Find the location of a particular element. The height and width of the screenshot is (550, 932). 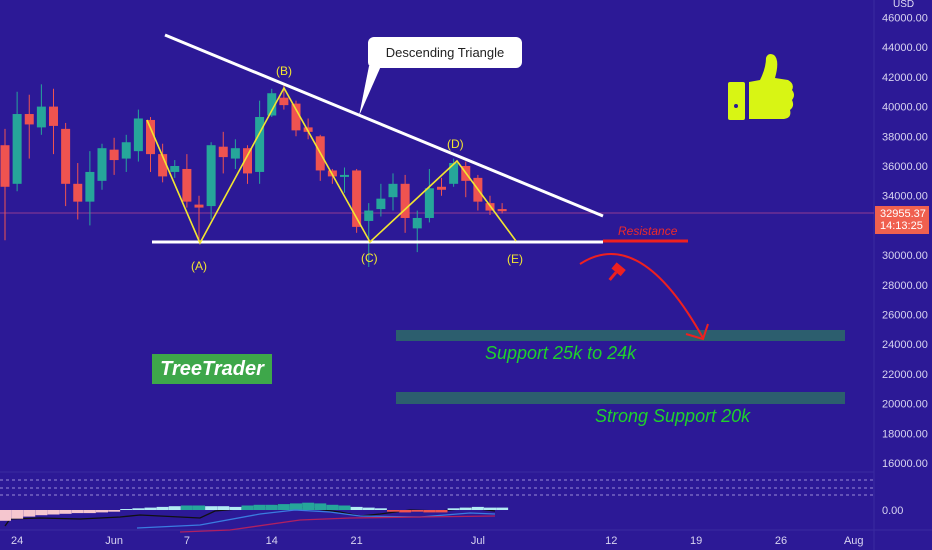

time-tick-label: 12 is located at coordinates (611, 541).